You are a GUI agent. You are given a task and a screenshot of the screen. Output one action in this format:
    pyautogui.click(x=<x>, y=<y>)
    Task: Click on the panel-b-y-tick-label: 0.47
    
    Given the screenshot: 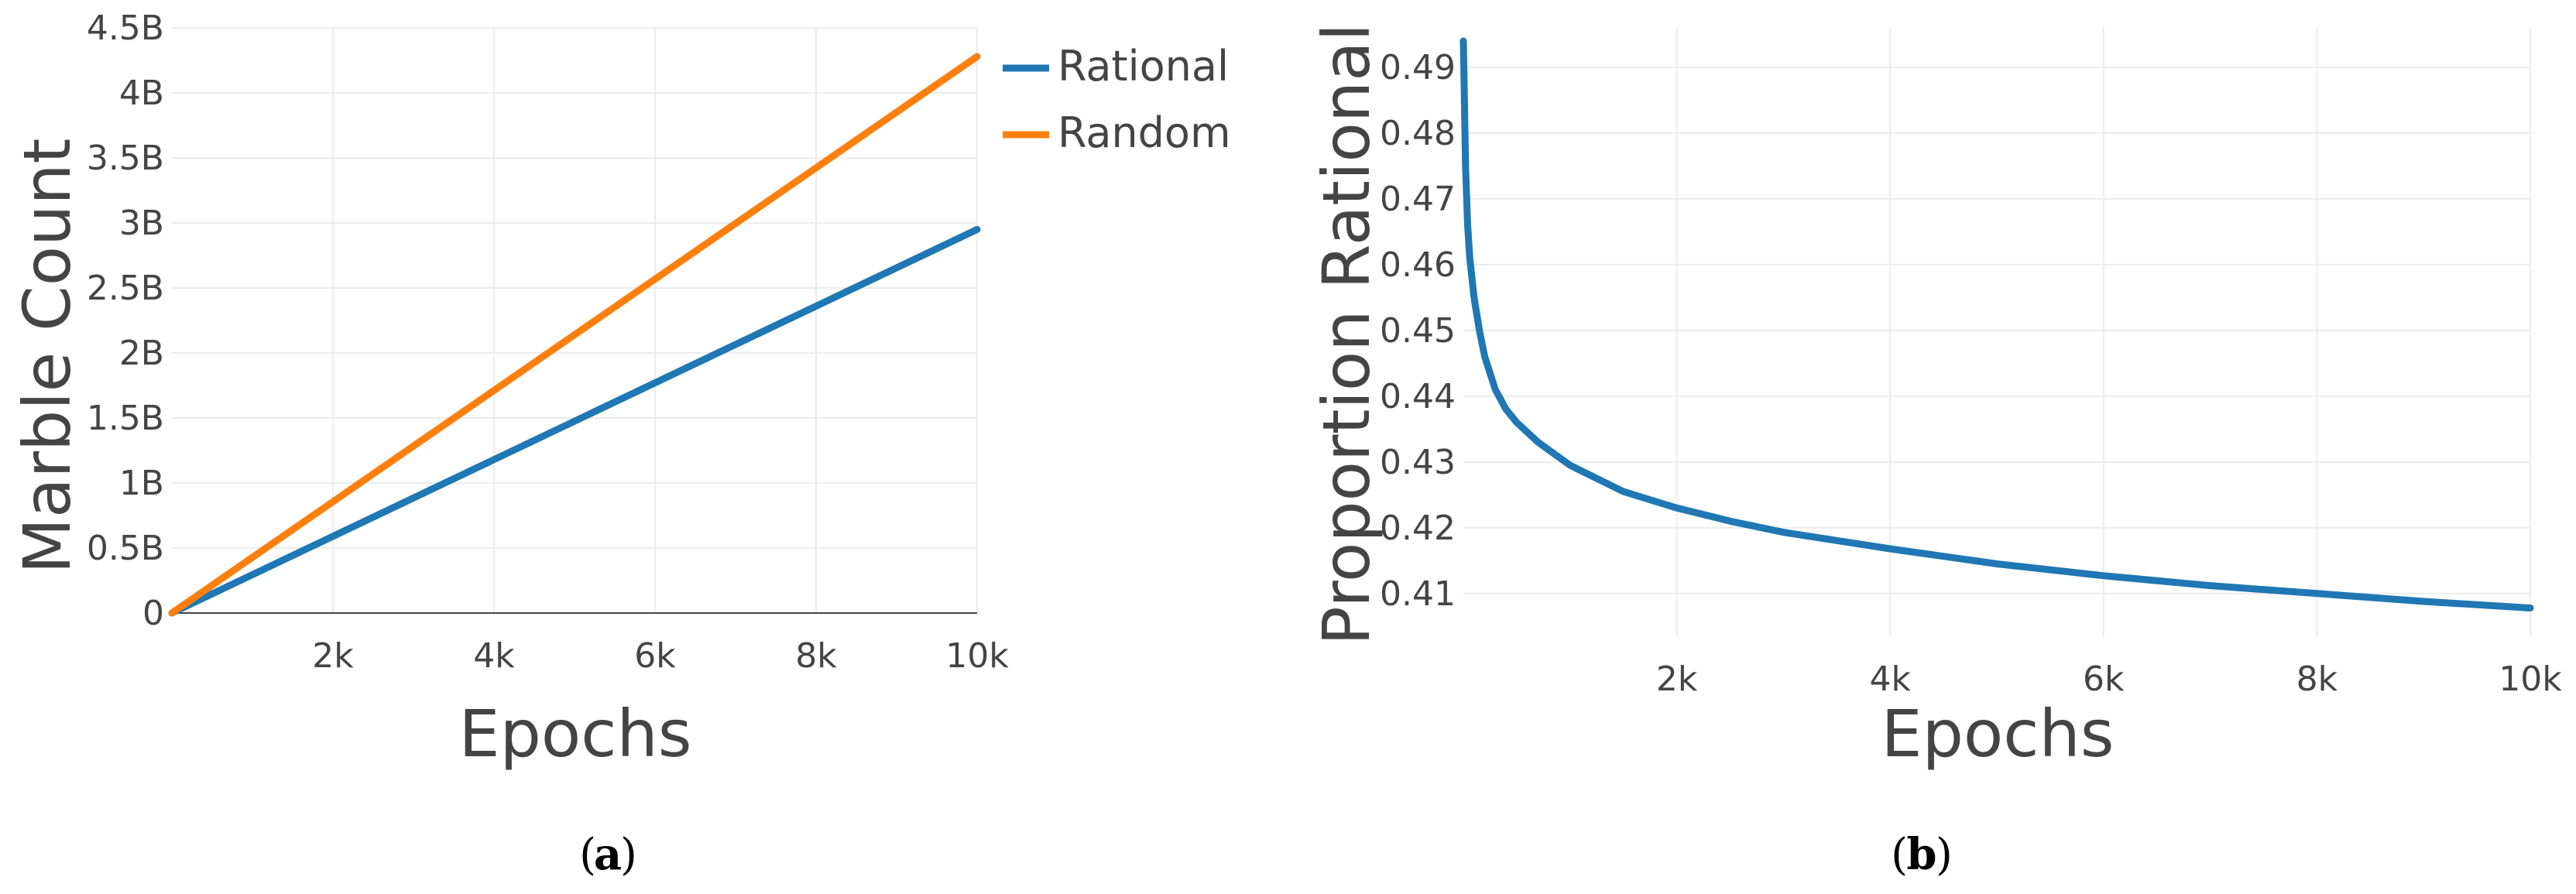 What is the action you would take?
    pyautogui.click(x=1418, y=200)
    